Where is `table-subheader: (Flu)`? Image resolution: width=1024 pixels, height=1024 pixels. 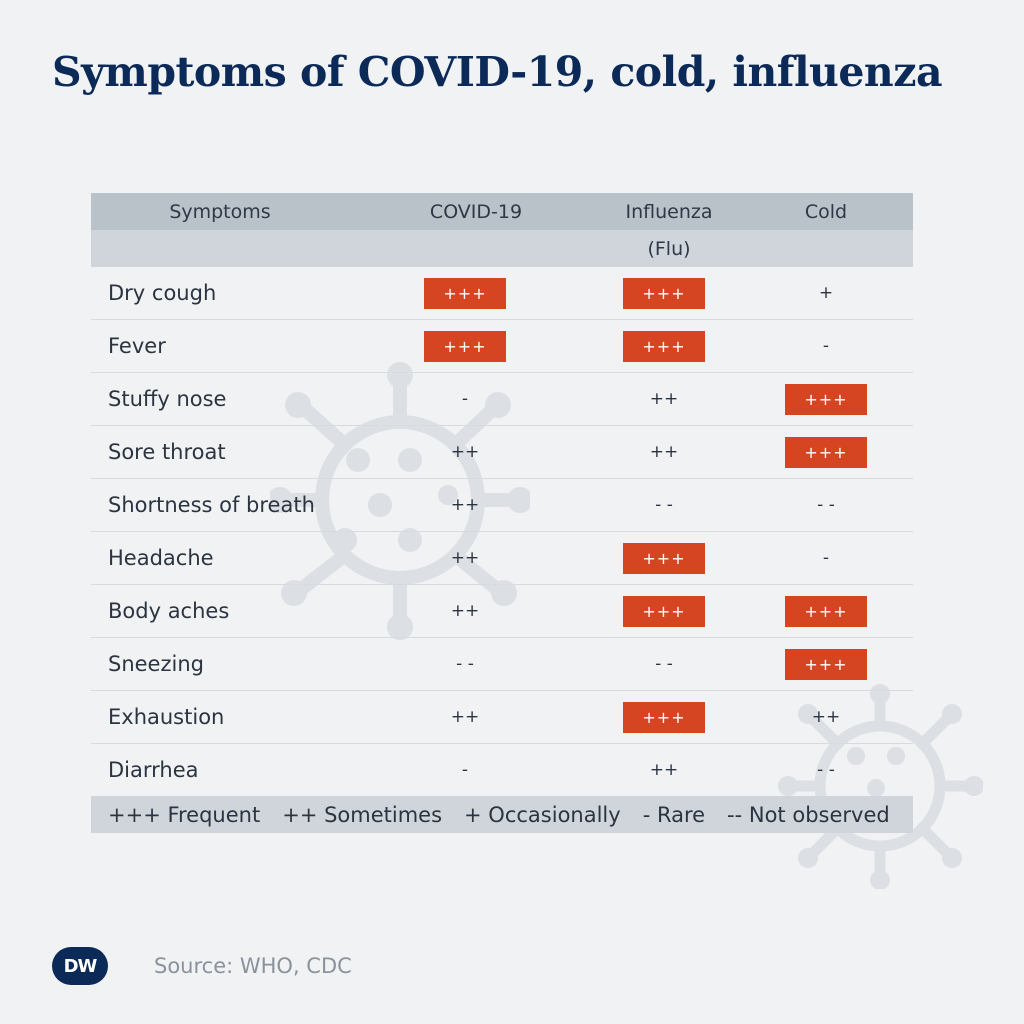 table-subheader: (Flu) is located at coordinates (502, 248).